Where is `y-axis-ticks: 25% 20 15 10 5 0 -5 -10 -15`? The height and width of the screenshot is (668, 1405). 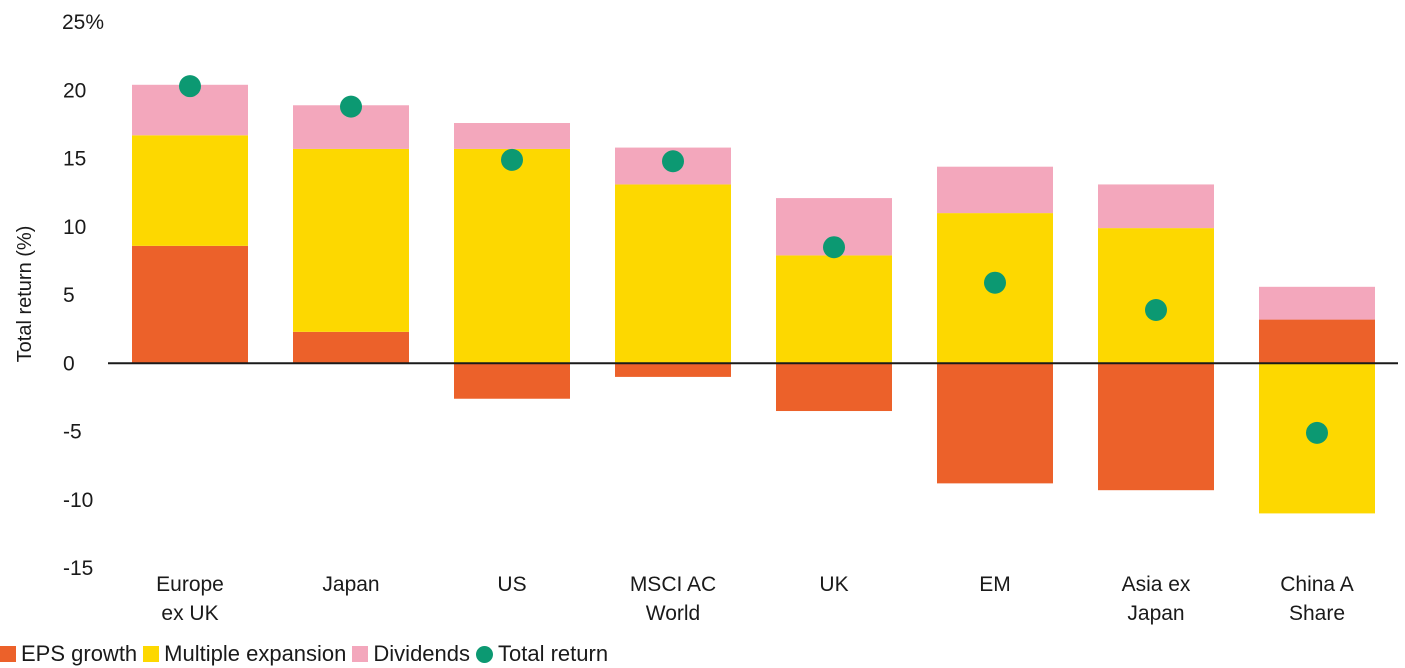
y-axis-ticks: 25% 20 15 10 5 0 -5 -10 -15 is located at coordinates (83, 295).